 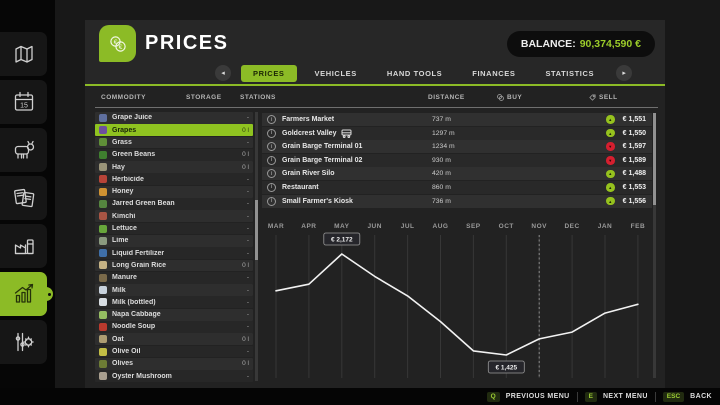 What do you see at coordinates (457, 160) in the screenshot?
I see `station-row: i Grain Barge Terminal 02 930 m ▼ € 1,589` at bounding box center [457, 160].